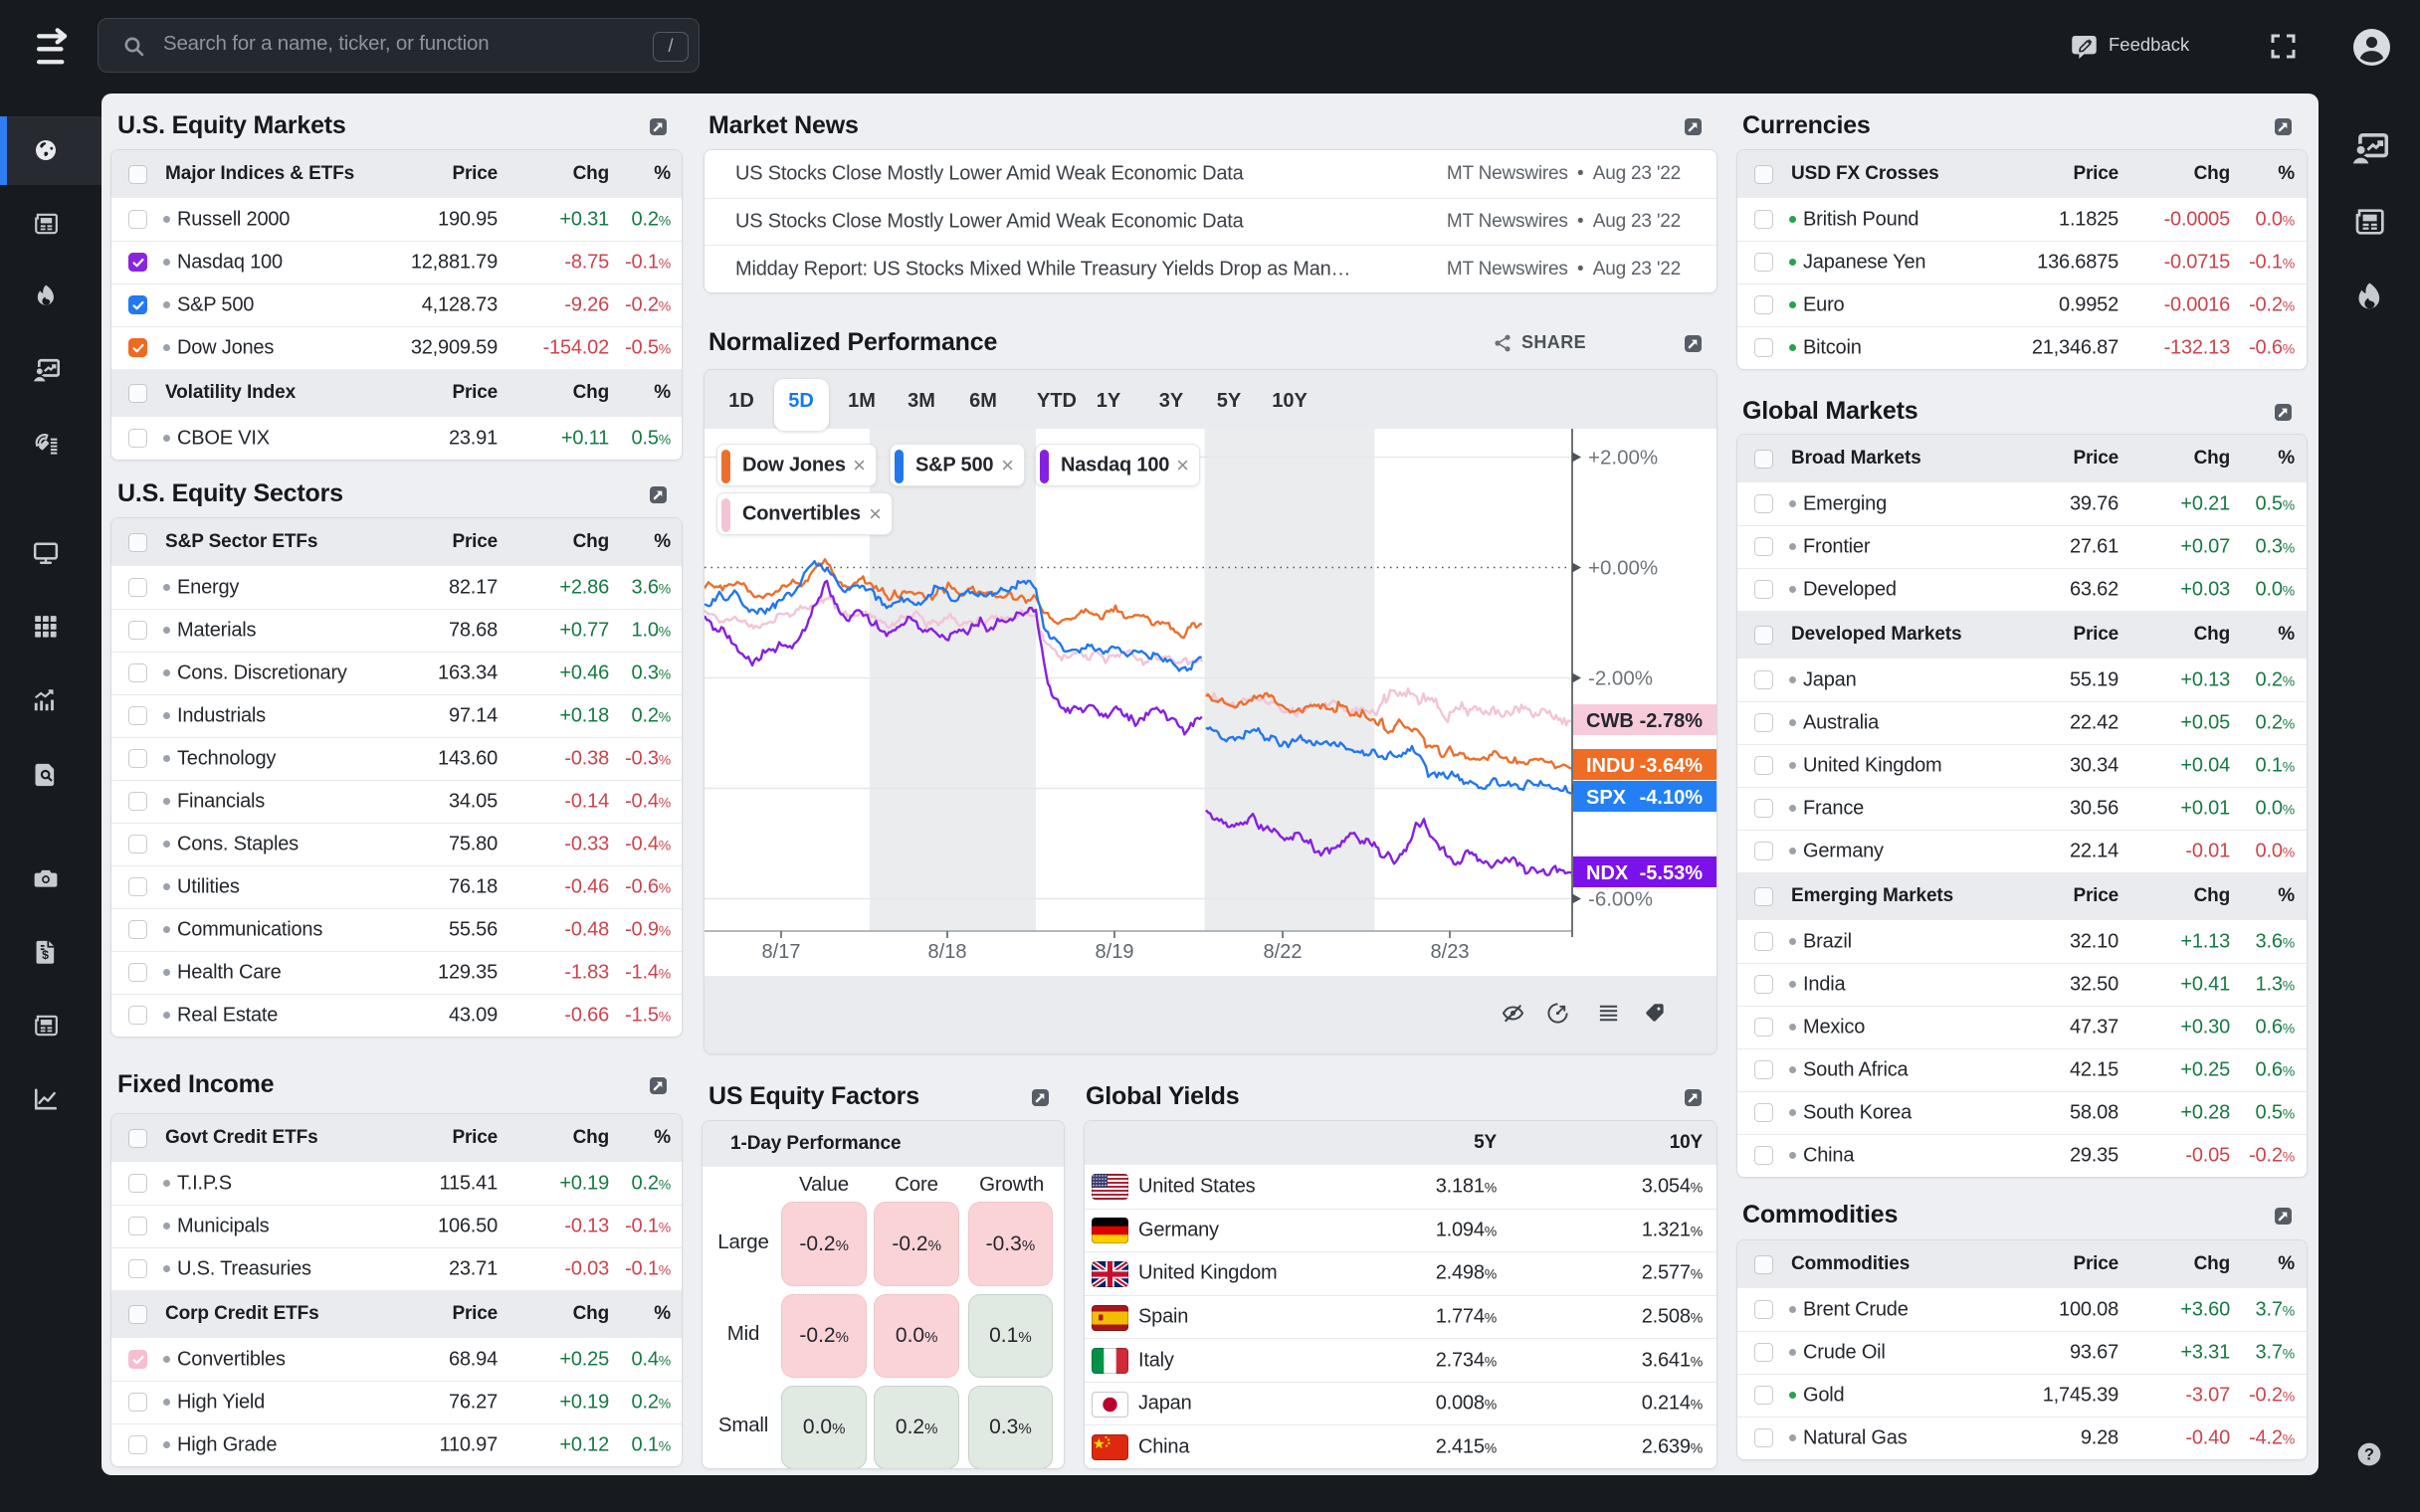 This screenshot has width=2420, height=1512. I want to click on svg-text: -2.00%, so click(1620, 678).